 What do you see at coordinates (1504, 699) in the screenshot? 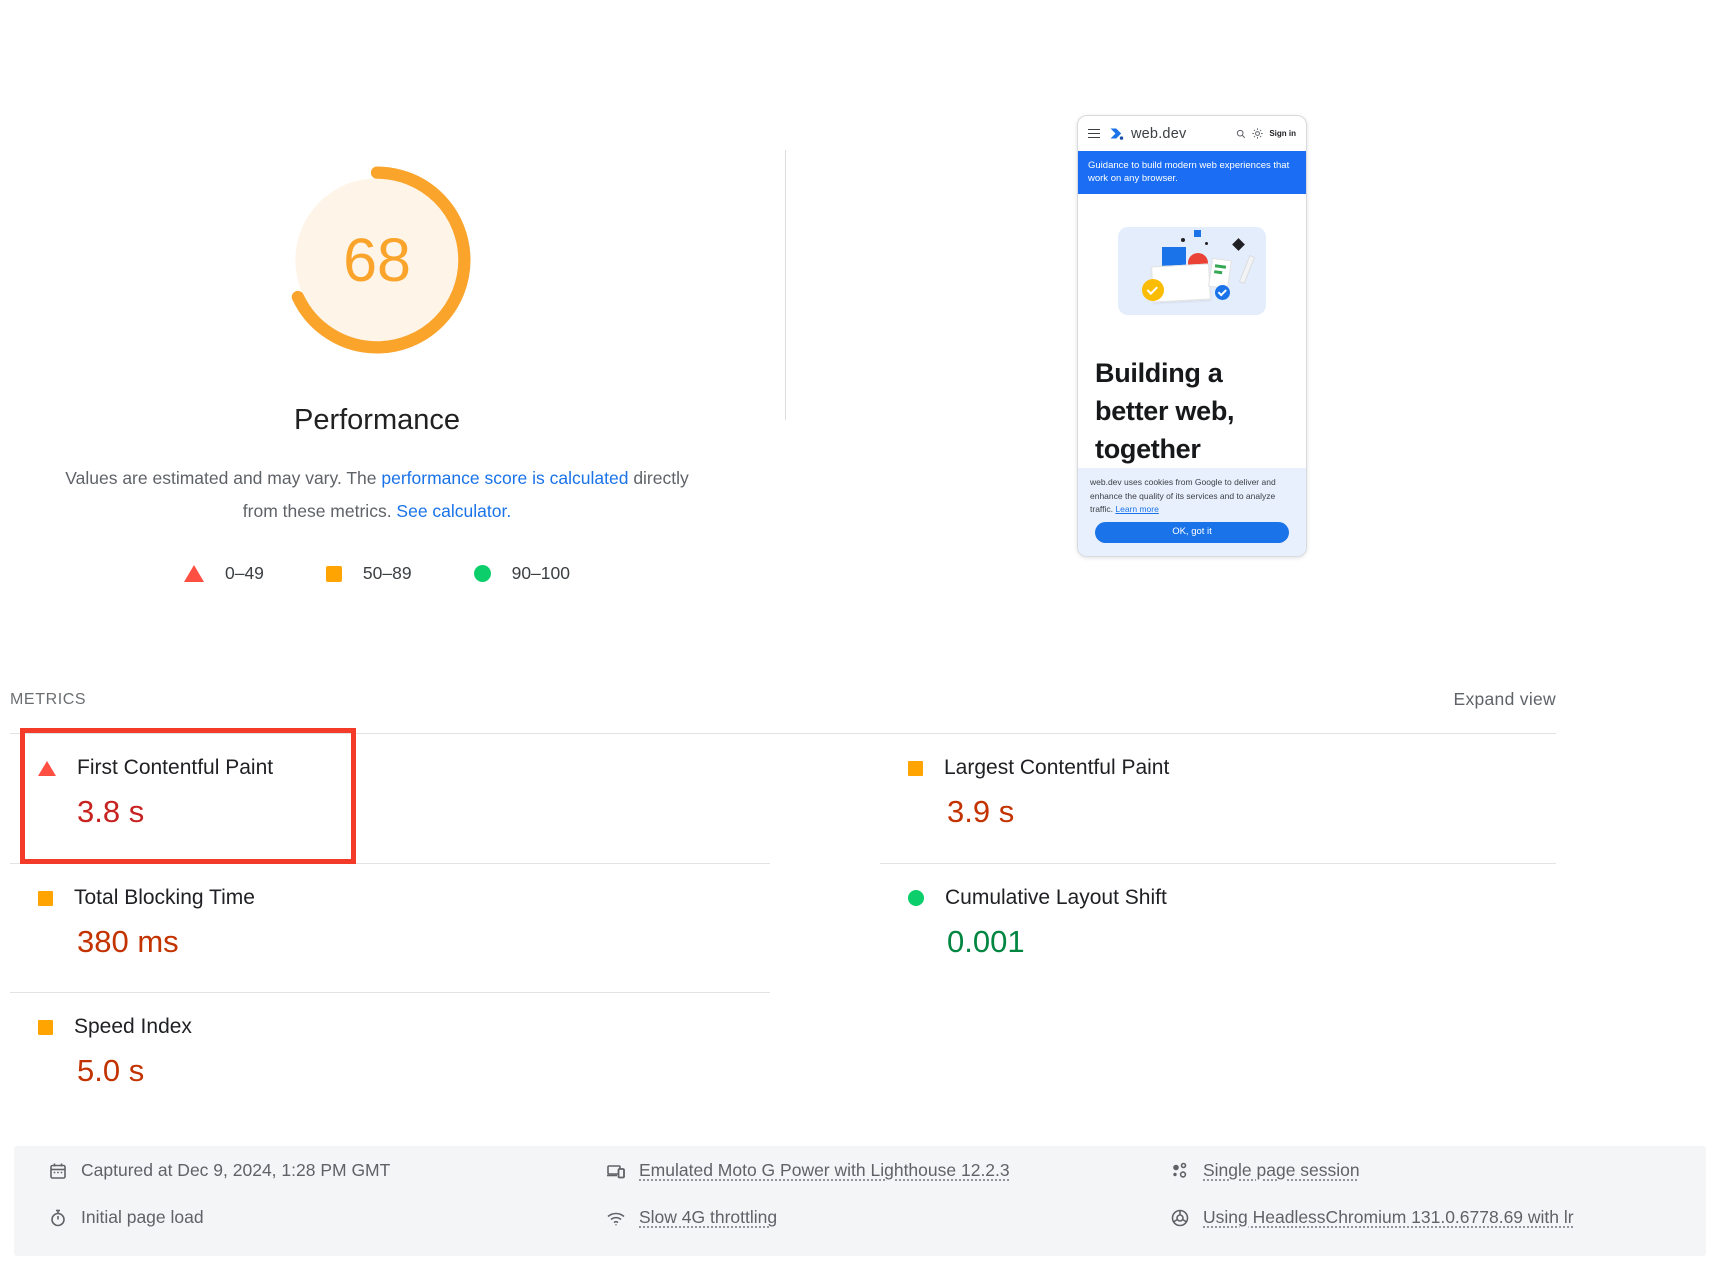
I see `expand-view-button: Expand view` at bounding box center [1504, 699].